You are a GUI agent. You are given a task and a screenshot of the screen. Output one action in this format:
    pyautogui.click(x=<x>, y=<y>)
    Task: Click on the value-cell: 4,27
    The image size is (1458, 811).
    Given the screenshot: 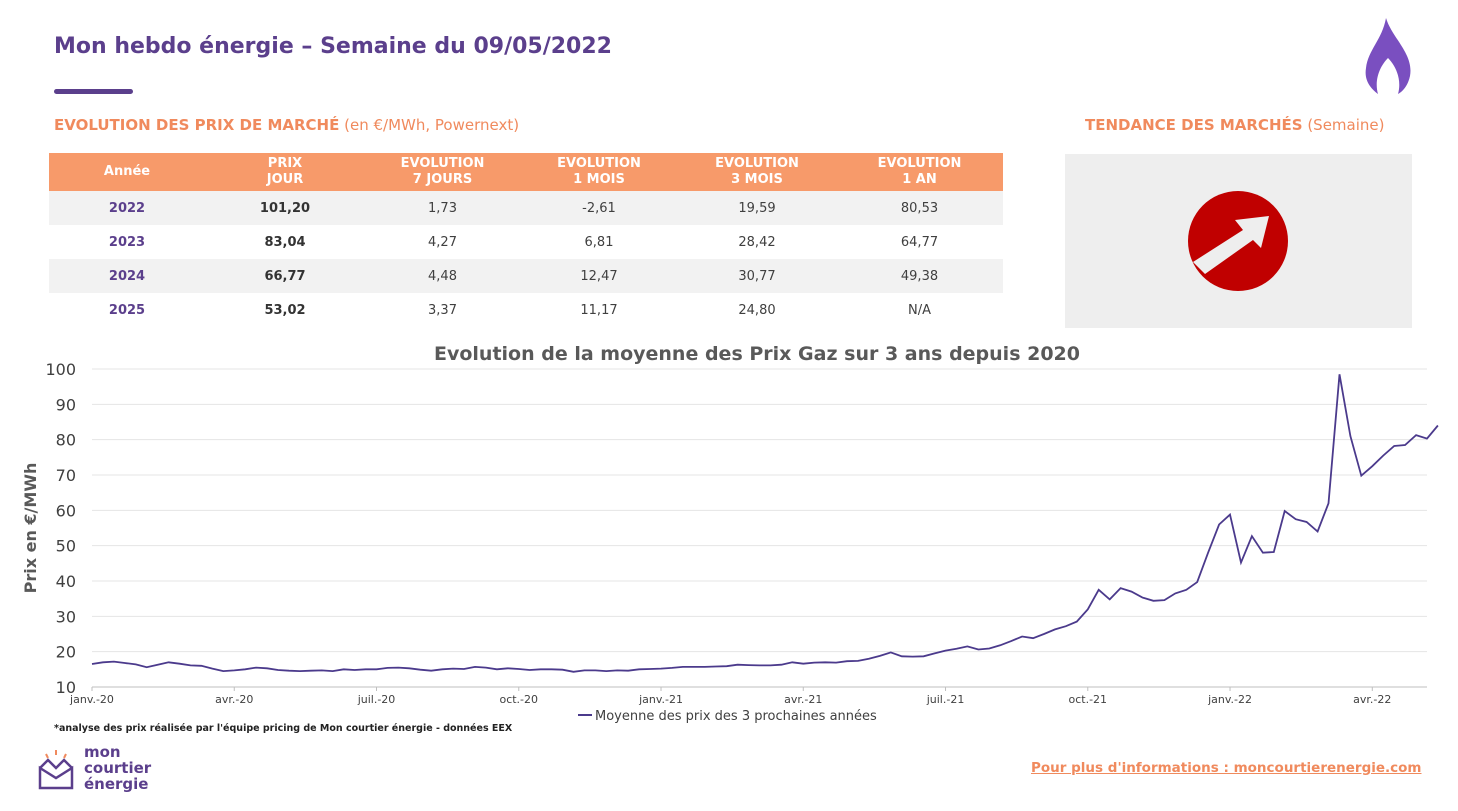 What is the action you would take?
    pyautogui.click(x=442, y=242)
    